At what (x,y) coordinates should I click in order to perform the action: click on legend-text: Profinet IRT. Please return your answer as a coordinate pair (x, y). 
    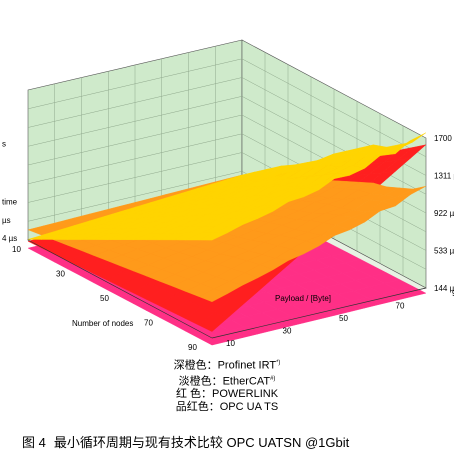
    Looking at the image, I should click on (247, 365).